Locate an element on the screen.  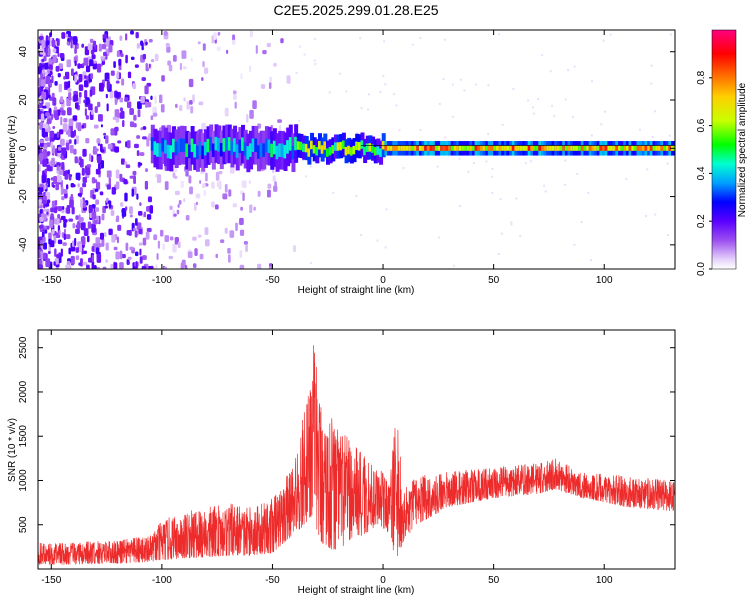
y-tick-label: 1000 is located at coordinates (23, 480).